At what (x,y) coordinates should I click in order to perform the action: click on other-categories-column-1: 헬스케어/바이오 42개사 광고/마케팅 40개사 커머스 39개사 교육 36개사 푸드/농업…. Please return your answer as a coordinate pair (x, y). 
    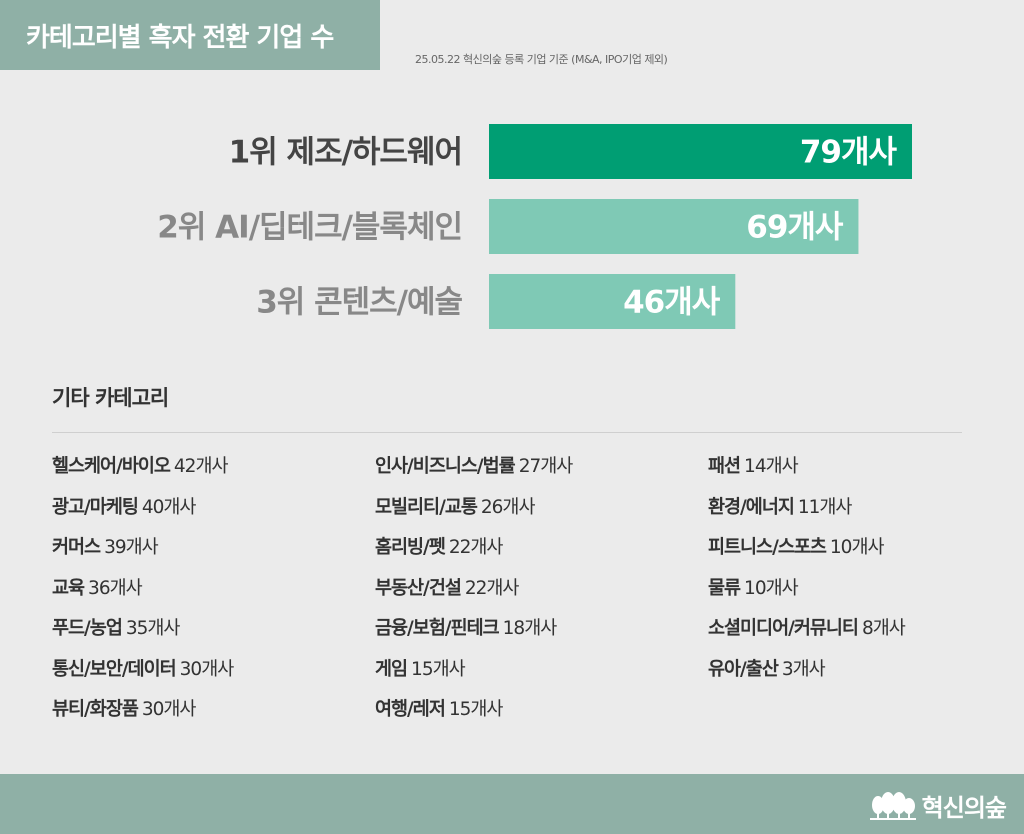
    Looking at the image, I should click on (212, 594).